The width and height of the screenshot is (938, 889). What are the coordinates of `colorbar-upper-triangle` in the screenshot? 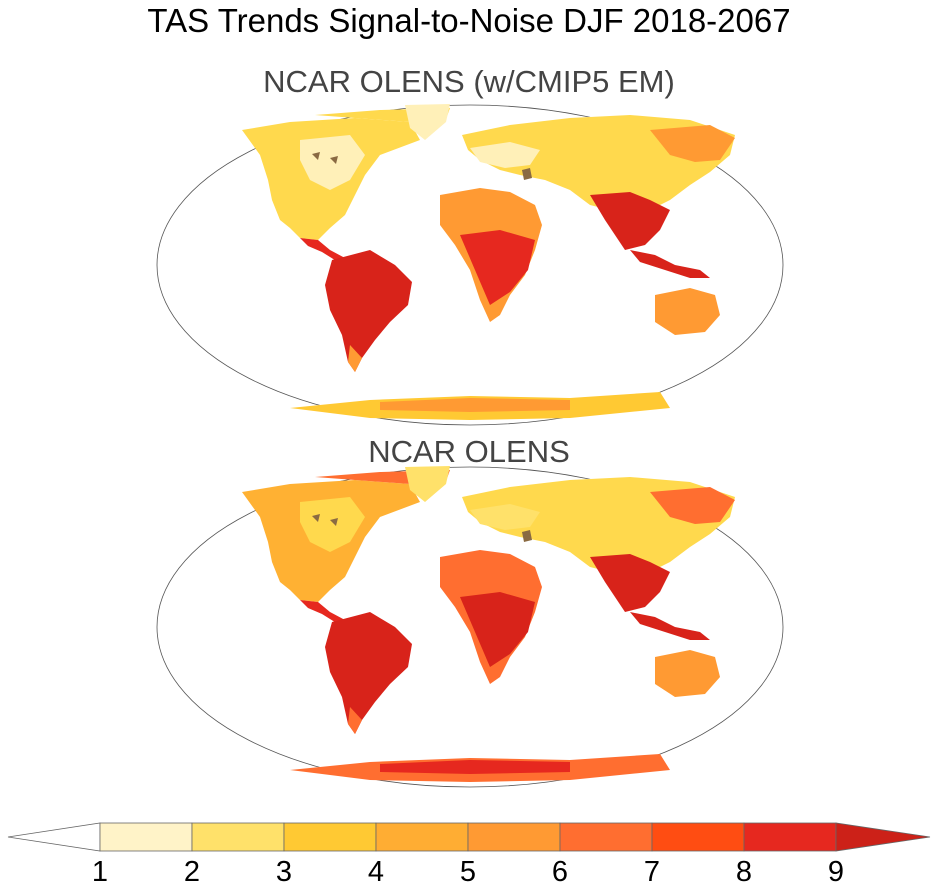 It's located at (883, 837).